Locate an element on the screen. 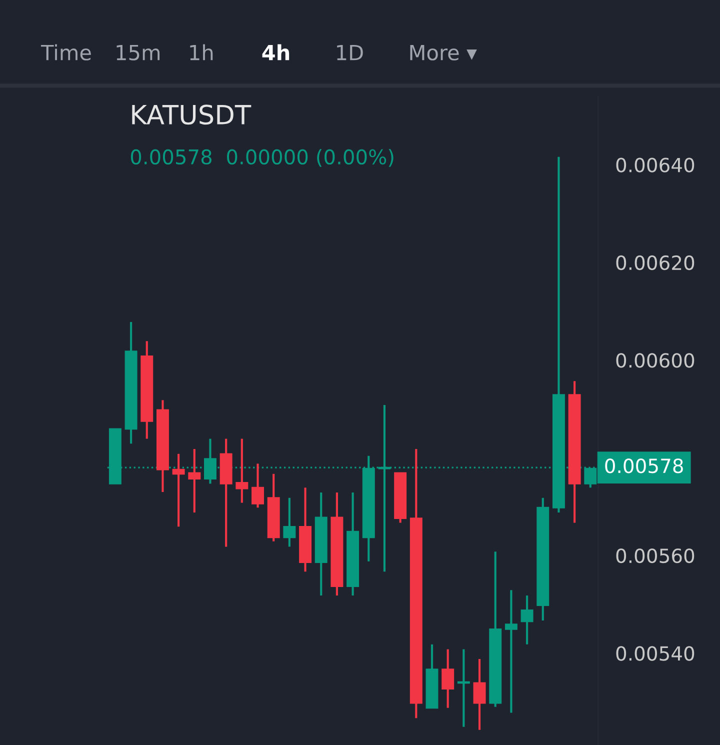  text: 0.00578 0.00000 (0.00%) is located at coordinates (262, 157).